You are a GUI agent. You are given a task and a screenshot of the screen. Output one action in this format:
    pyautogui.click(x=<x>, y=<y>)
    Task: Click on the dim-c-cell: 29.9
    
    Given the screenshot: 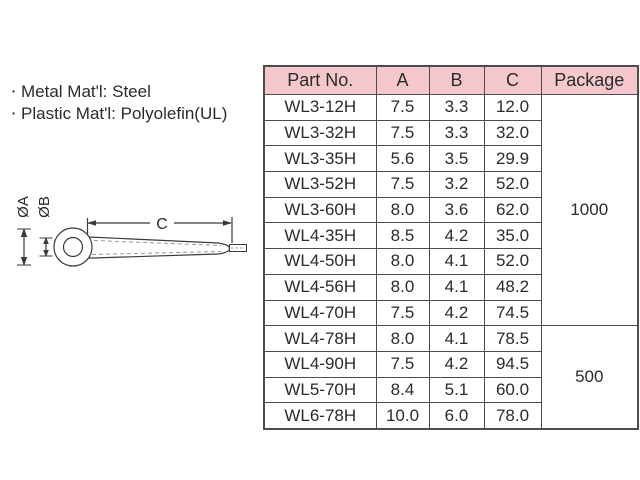 What is the action you would take?
    pyautogui.click(x=512, y=159)
    